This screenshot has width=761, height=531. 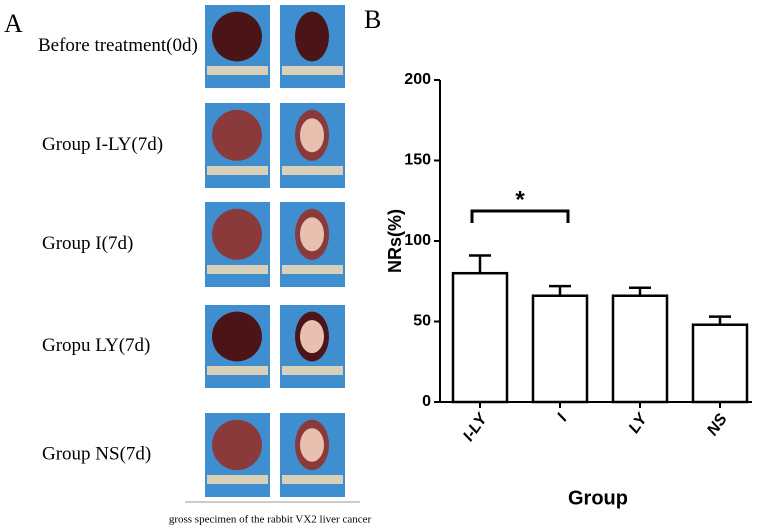 I want to click on y-tick-label: 100, so click(x=417, y=240).